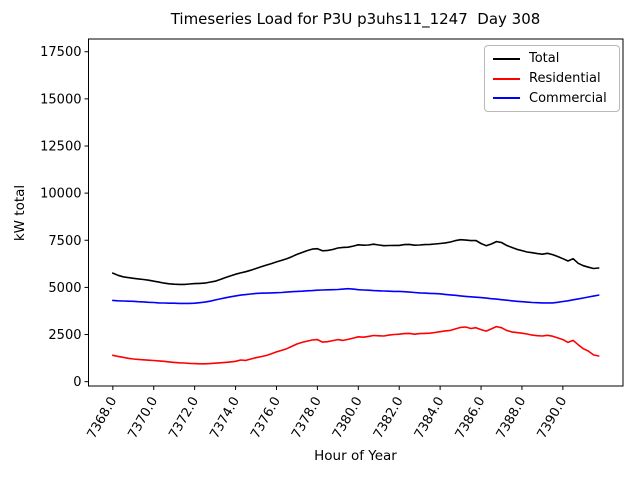  What do you see at coordinates (506, 58) in the screenshot?
I see `total-line-swatch` at bounding box center [506, 58].